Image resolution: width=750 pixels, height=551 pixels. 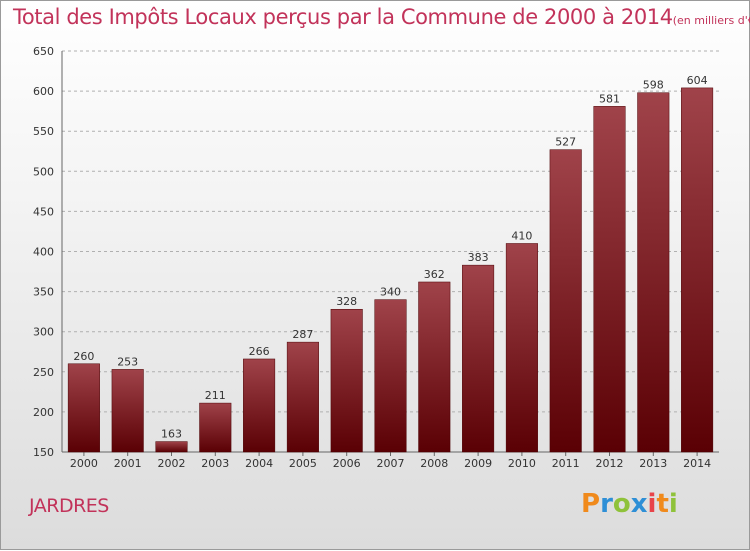 I want to click on bar-value-label: 362, so click(x=434, y=274).